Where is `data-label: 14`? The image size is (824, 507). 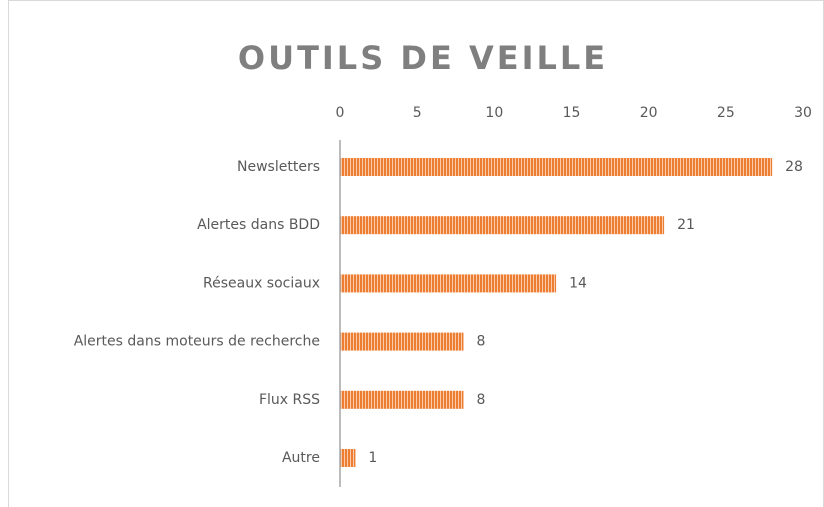
data-label: 14 is located at coordinates (578, 283).